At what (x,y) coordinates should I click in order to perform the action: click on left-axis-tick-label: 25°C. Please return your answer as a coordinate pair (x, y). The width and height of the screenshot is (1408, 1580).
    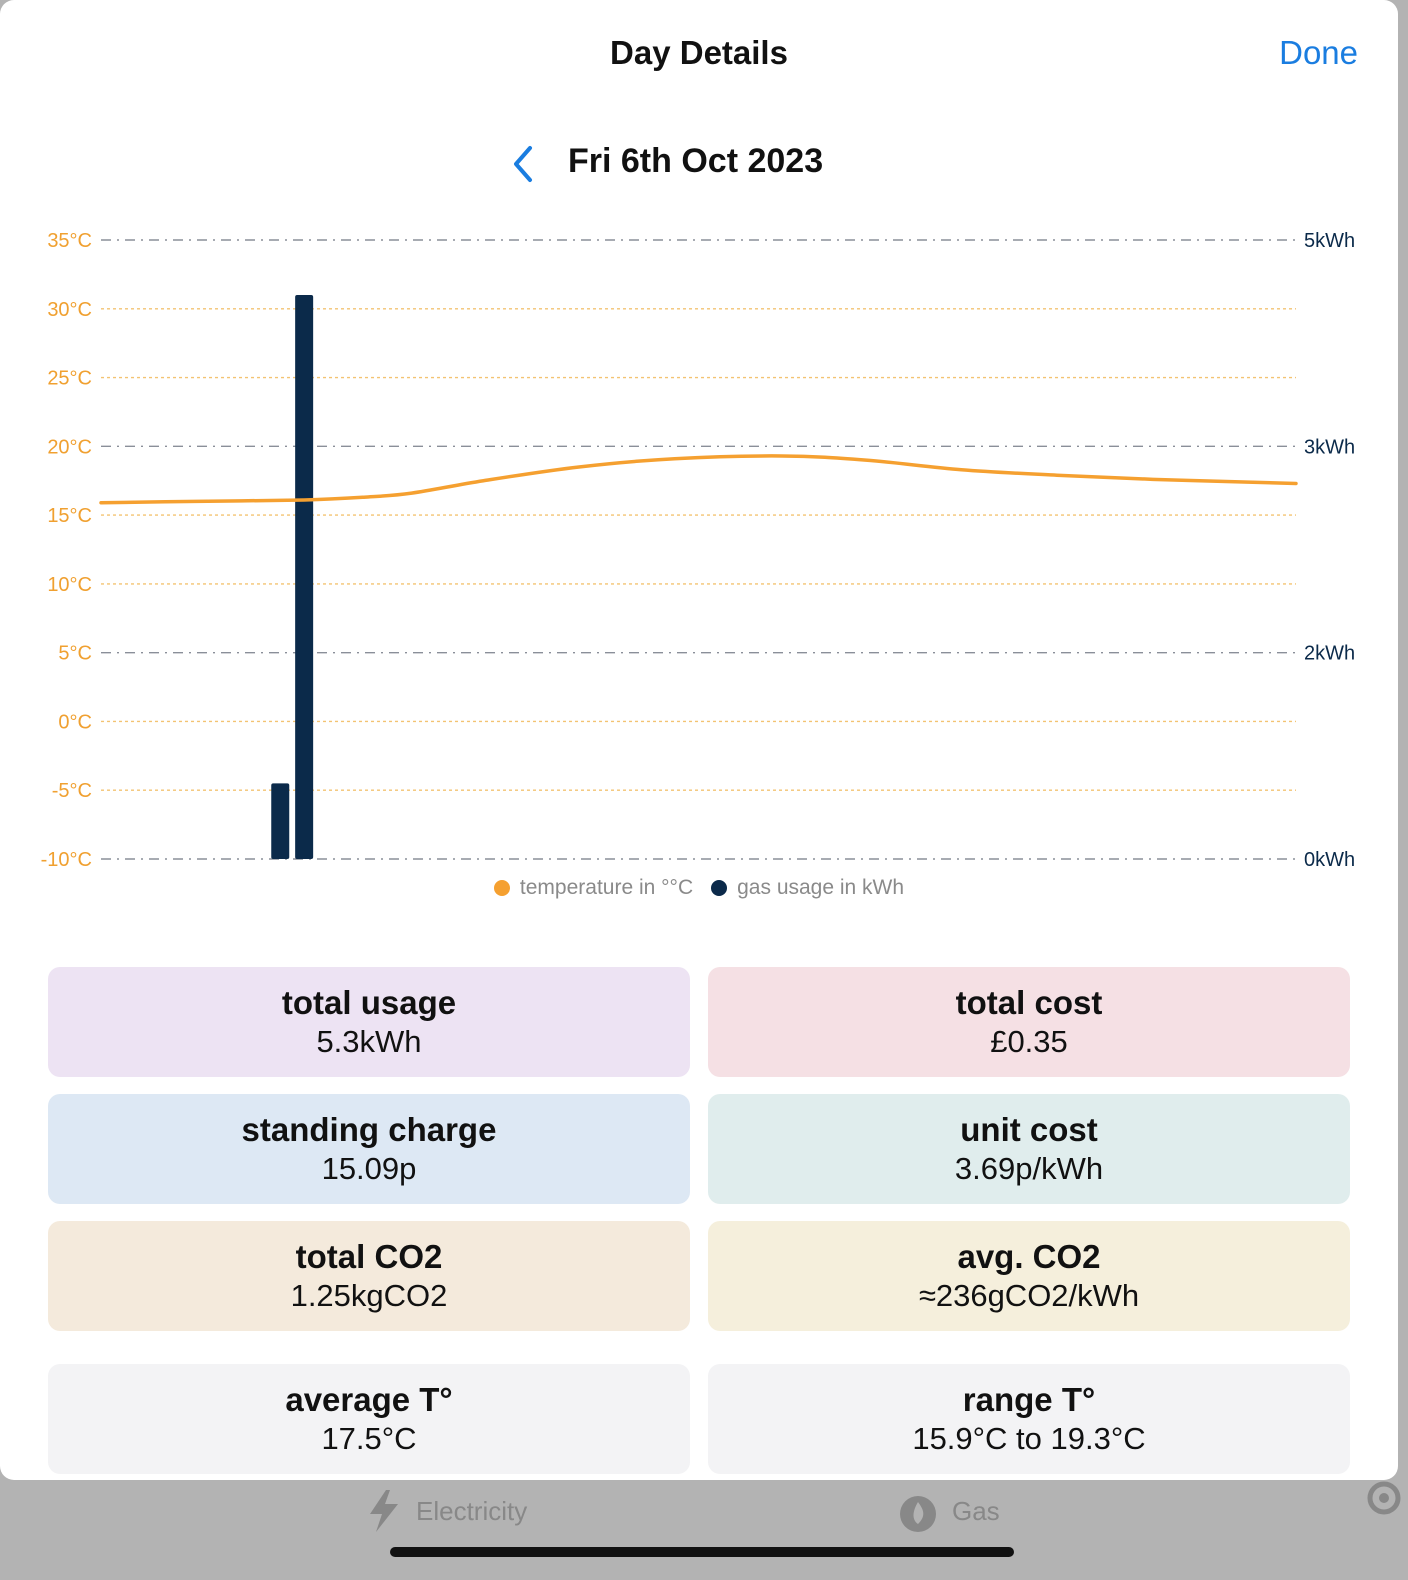
    Looking at the image, I should click on (69, 379).